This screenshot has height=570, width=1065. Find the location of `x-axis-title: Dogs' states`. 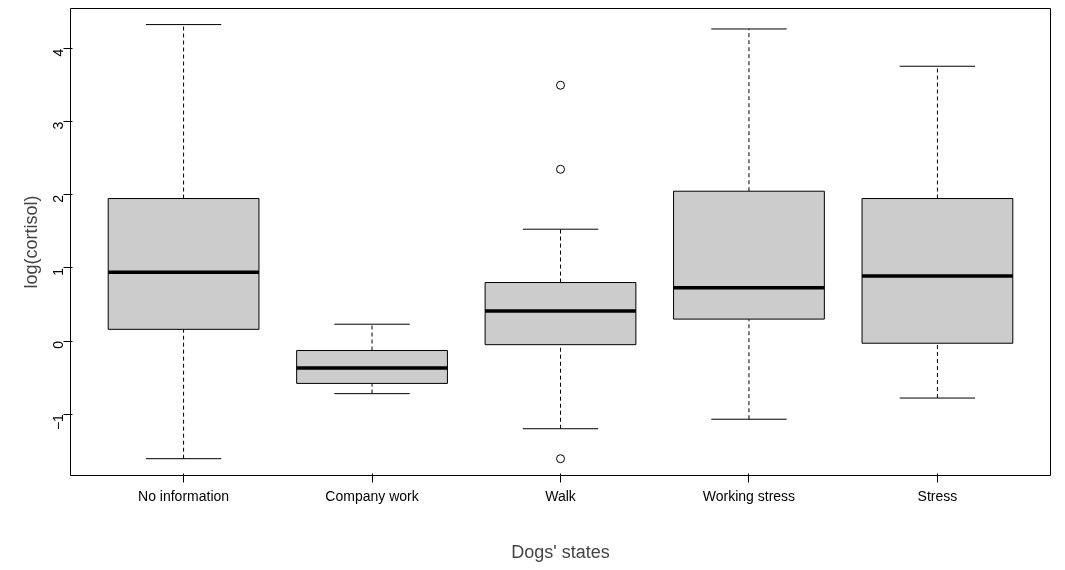

x-axis-title: Dogs' states is located at coordinates (560, 551).